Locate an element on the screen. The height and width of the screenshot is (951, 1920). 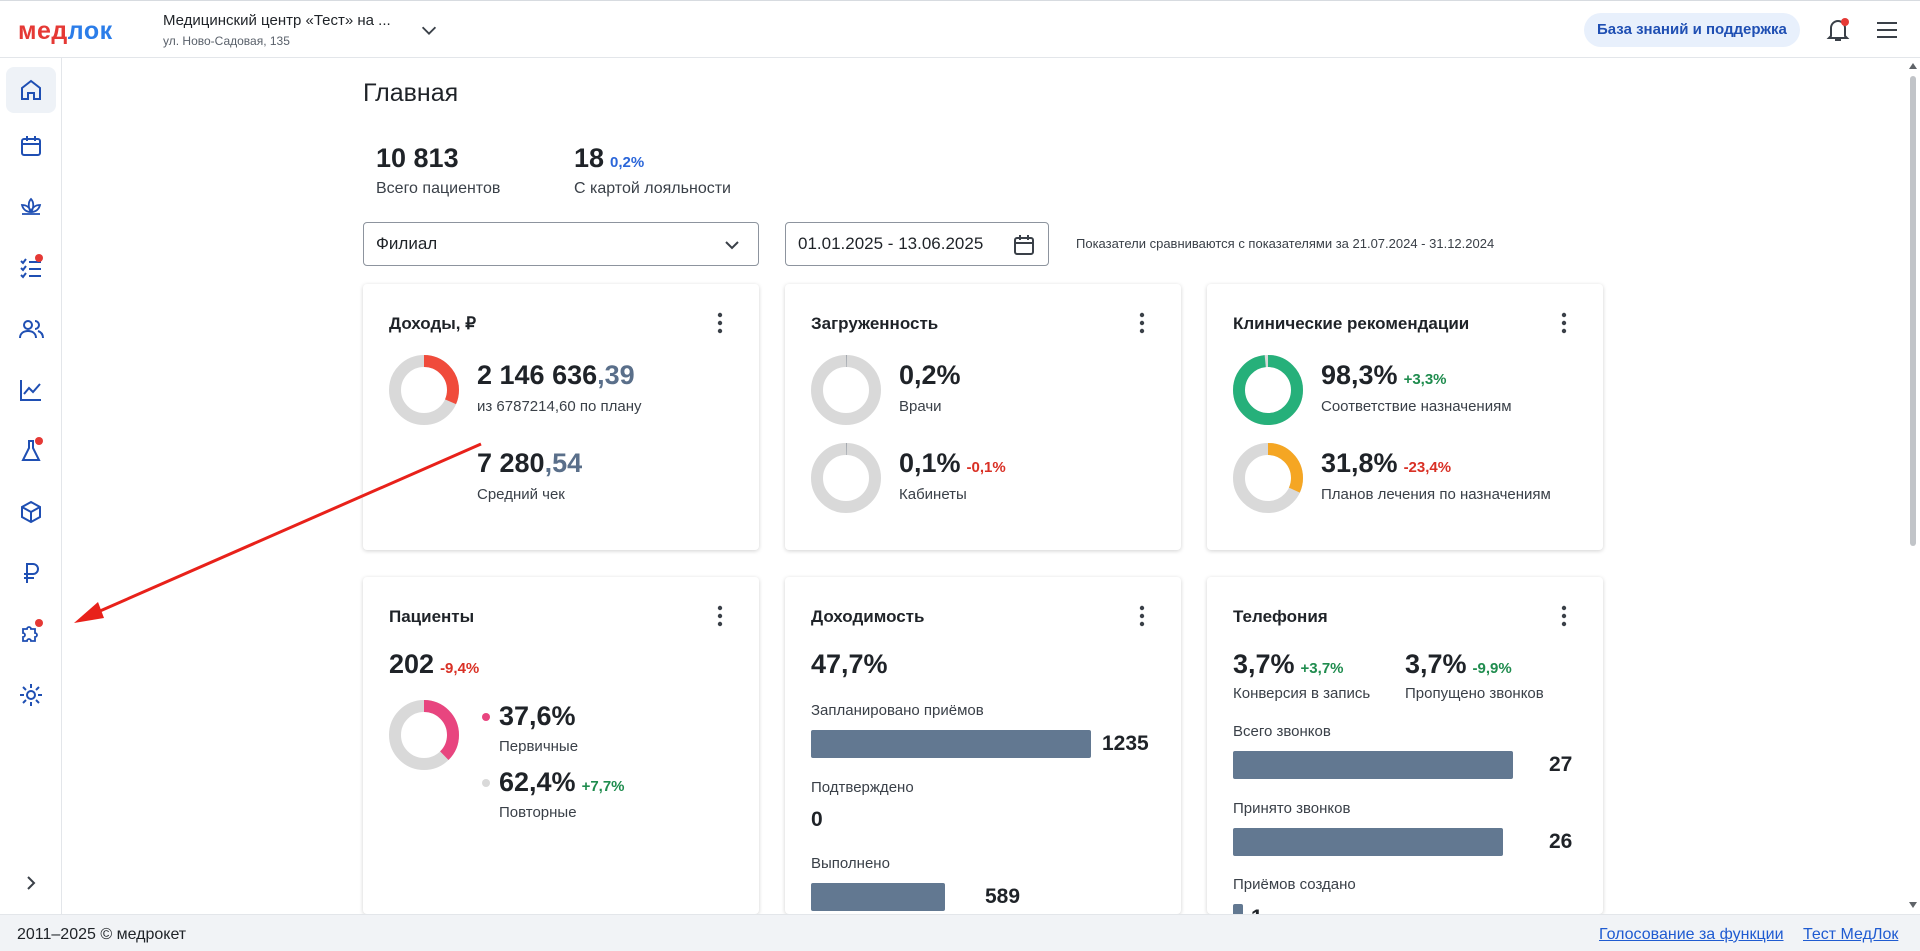
lotus-icon is located at coordinates (31, 206).